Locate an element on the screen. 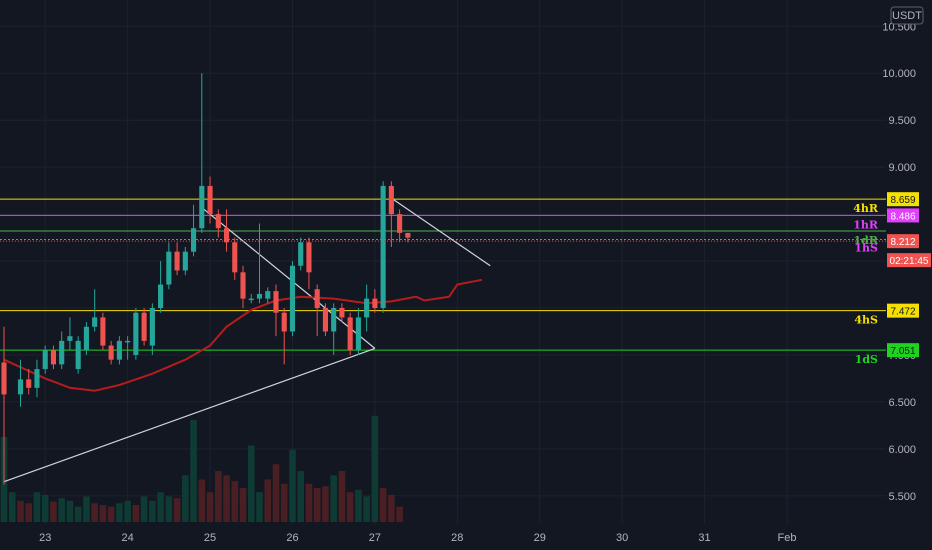  level-badge-value: 7.051 is located at coordinates (902, 351).